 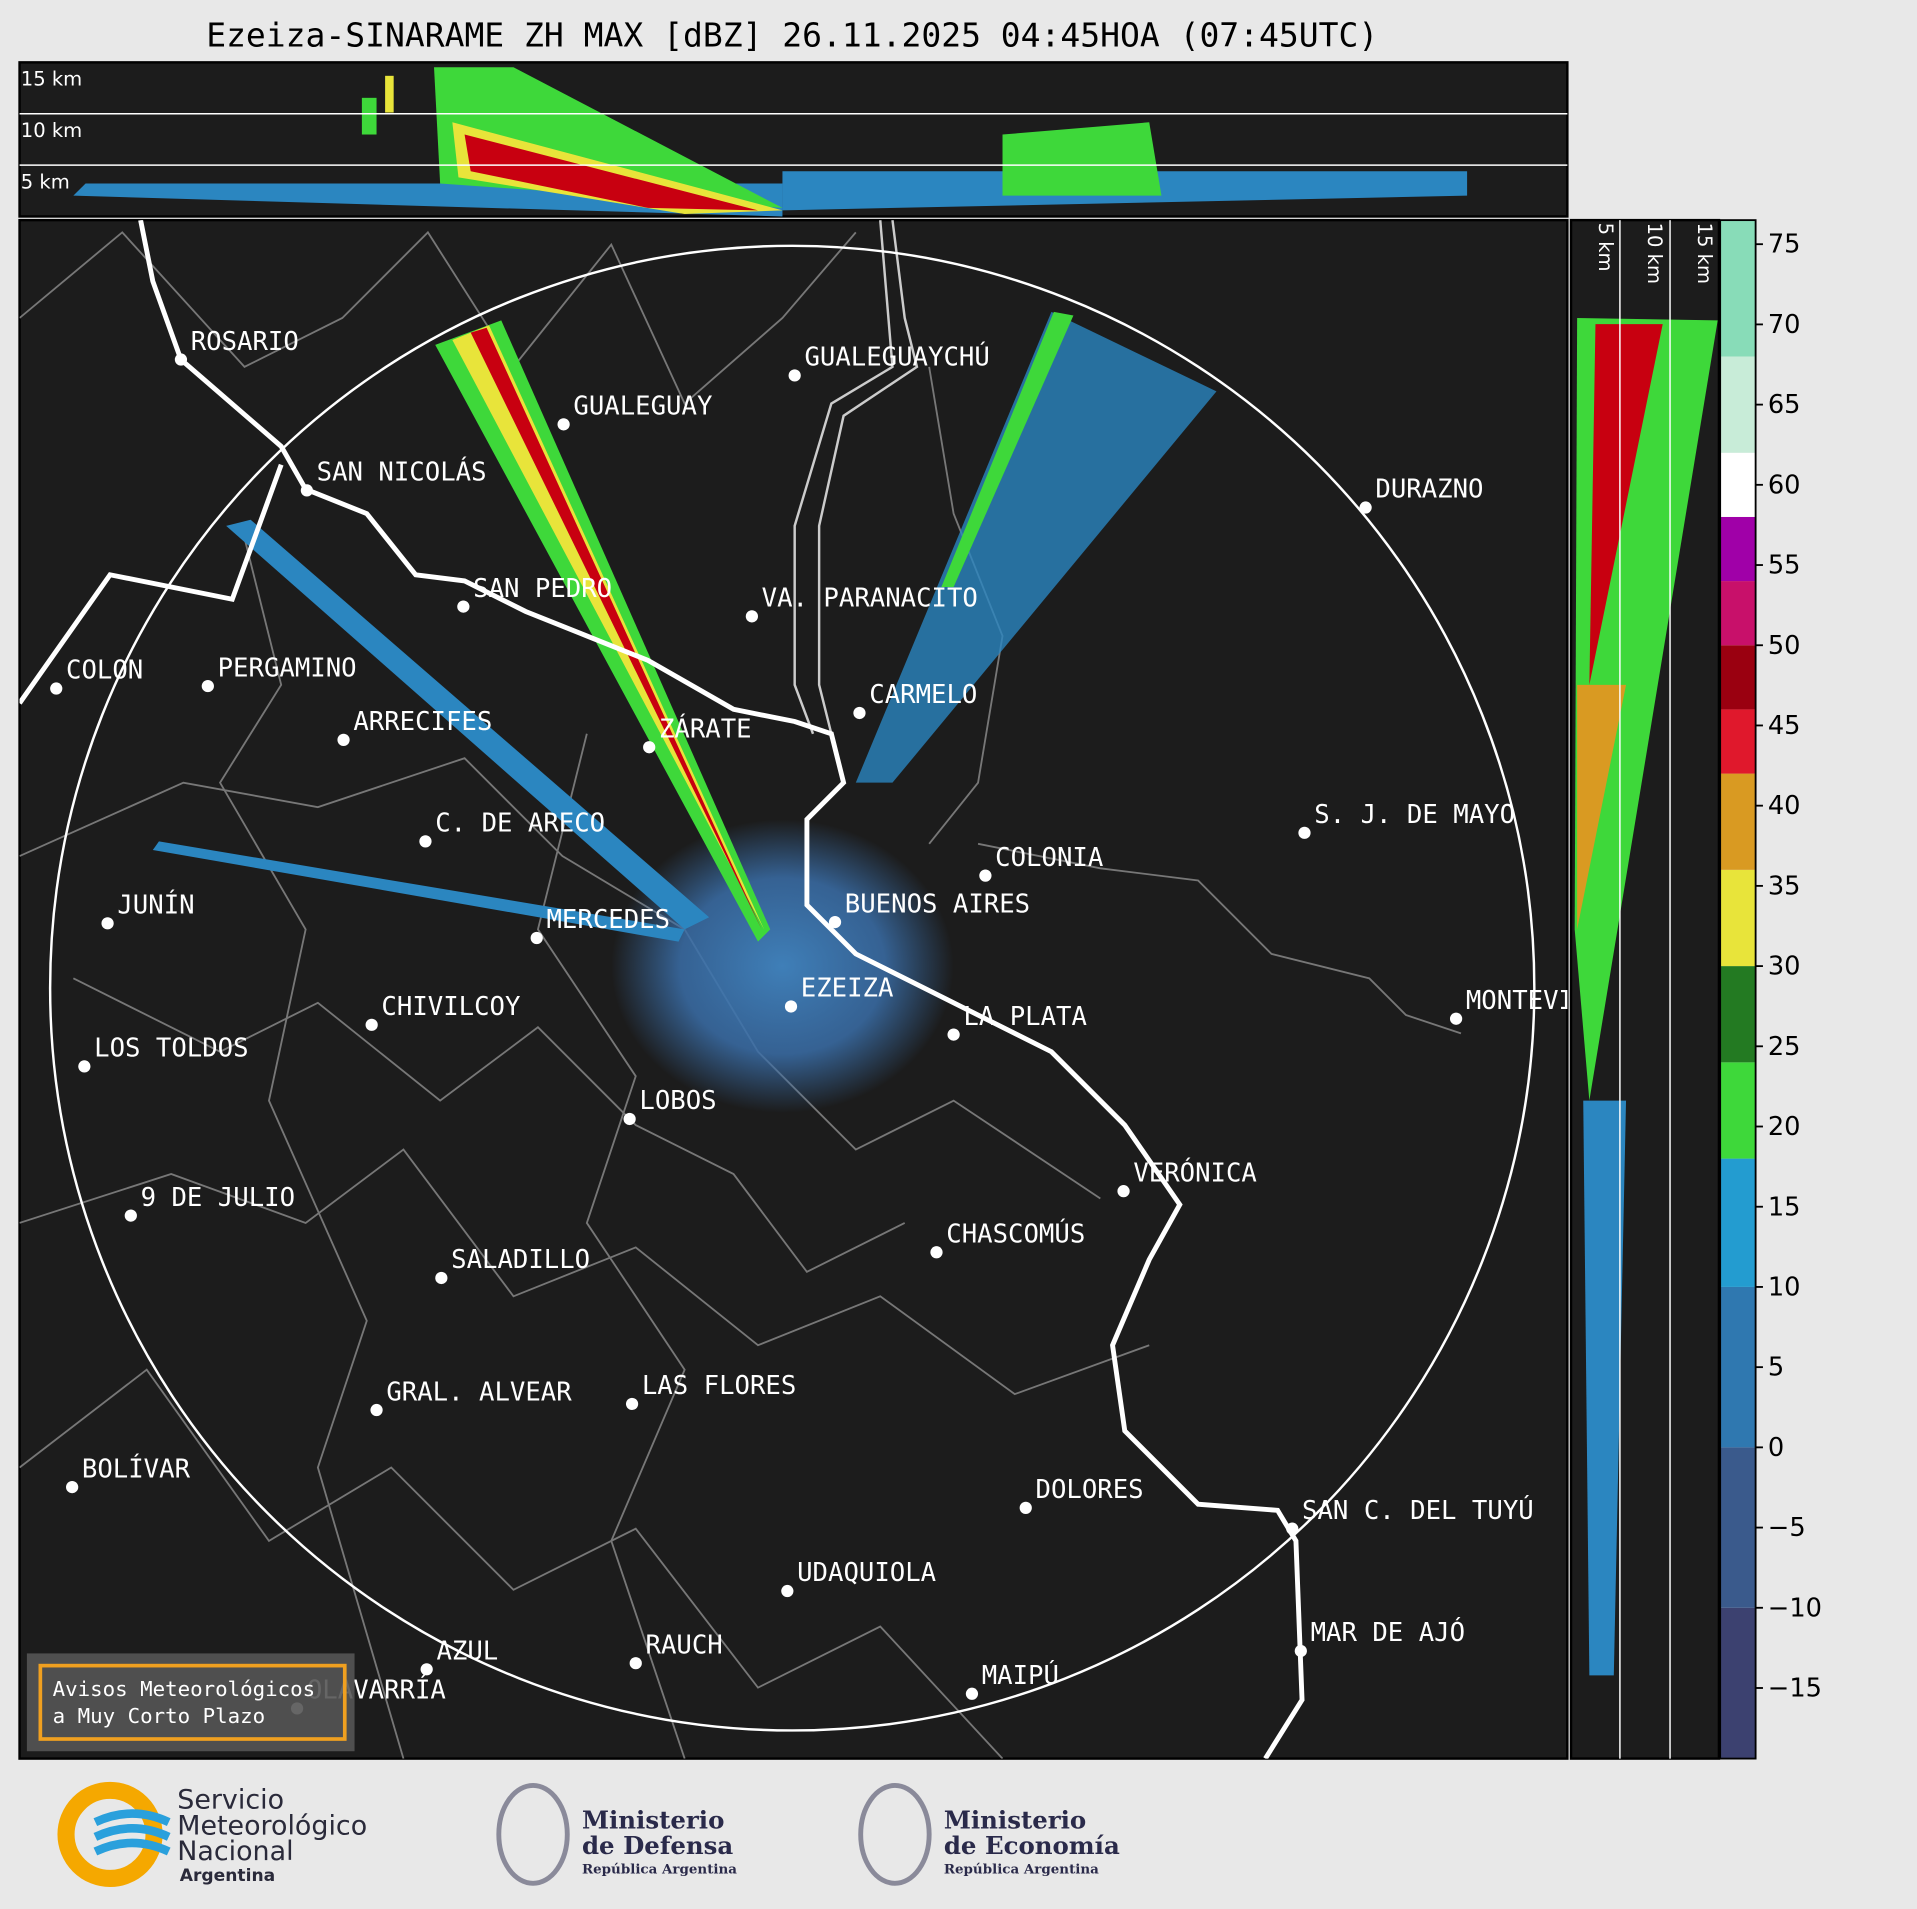 What do you see at coordinates (218, 1198) in the screenshot?
I see `city-label: 9 DE JULIO` at bounding box center [218, 1198].